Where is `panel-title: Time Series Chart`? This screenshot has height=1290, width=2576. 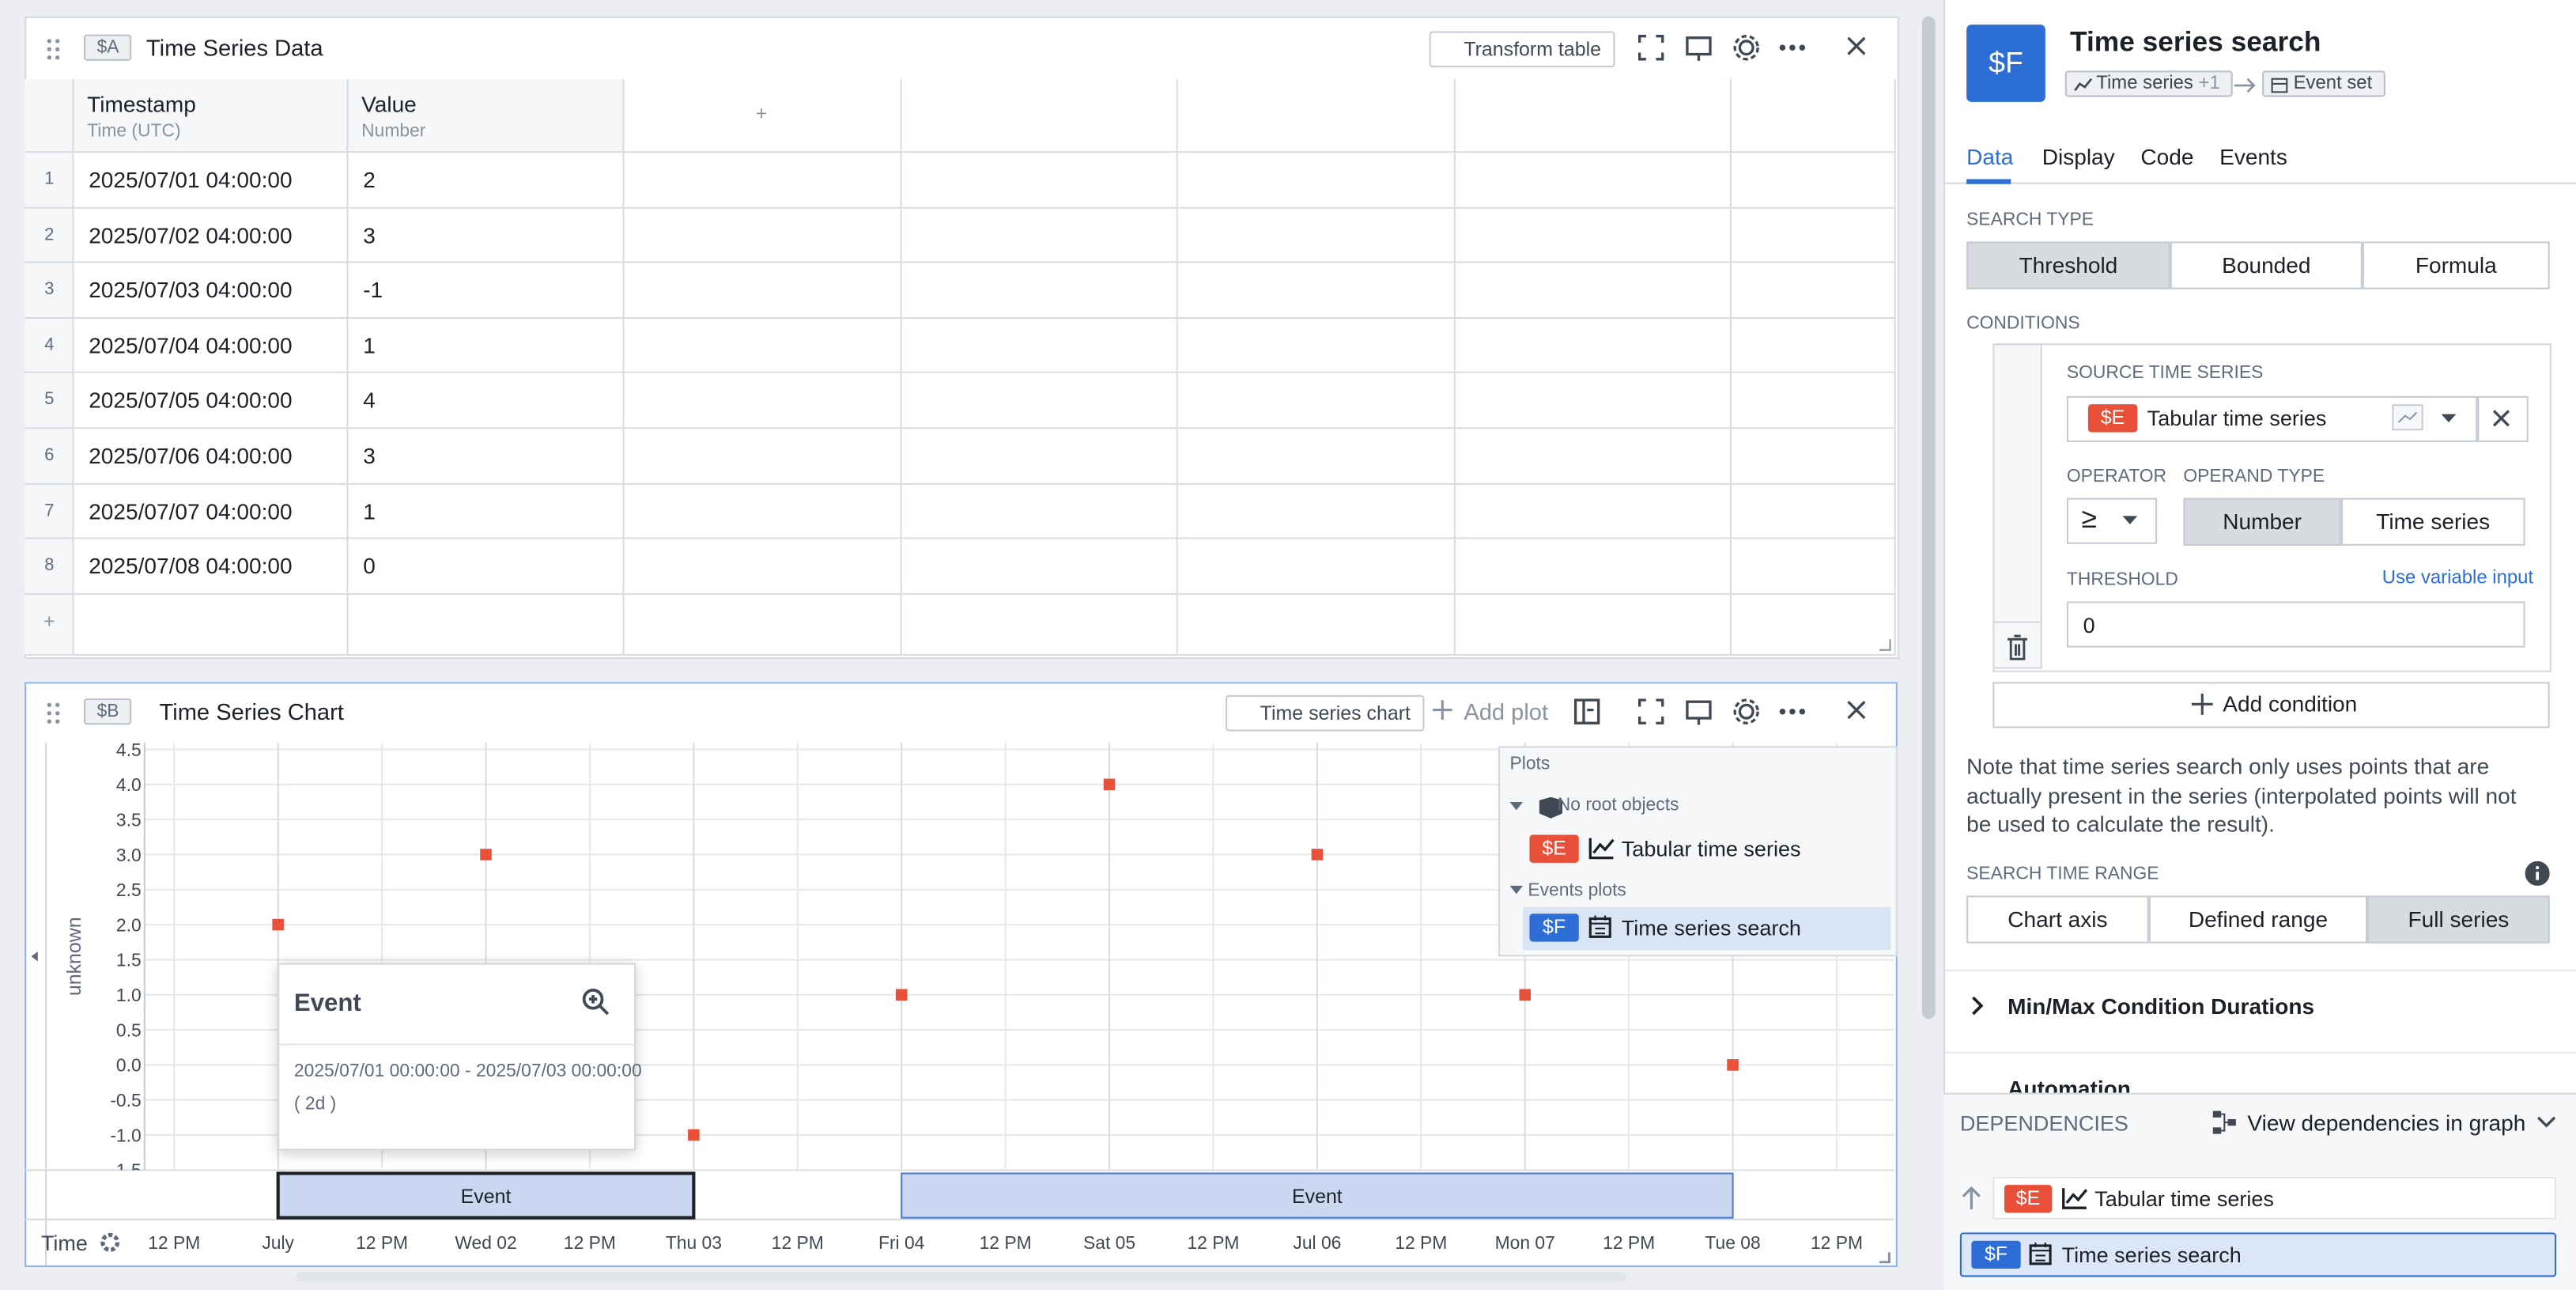 panel-title: Time Series Chart is located at coordinates (251, 711).